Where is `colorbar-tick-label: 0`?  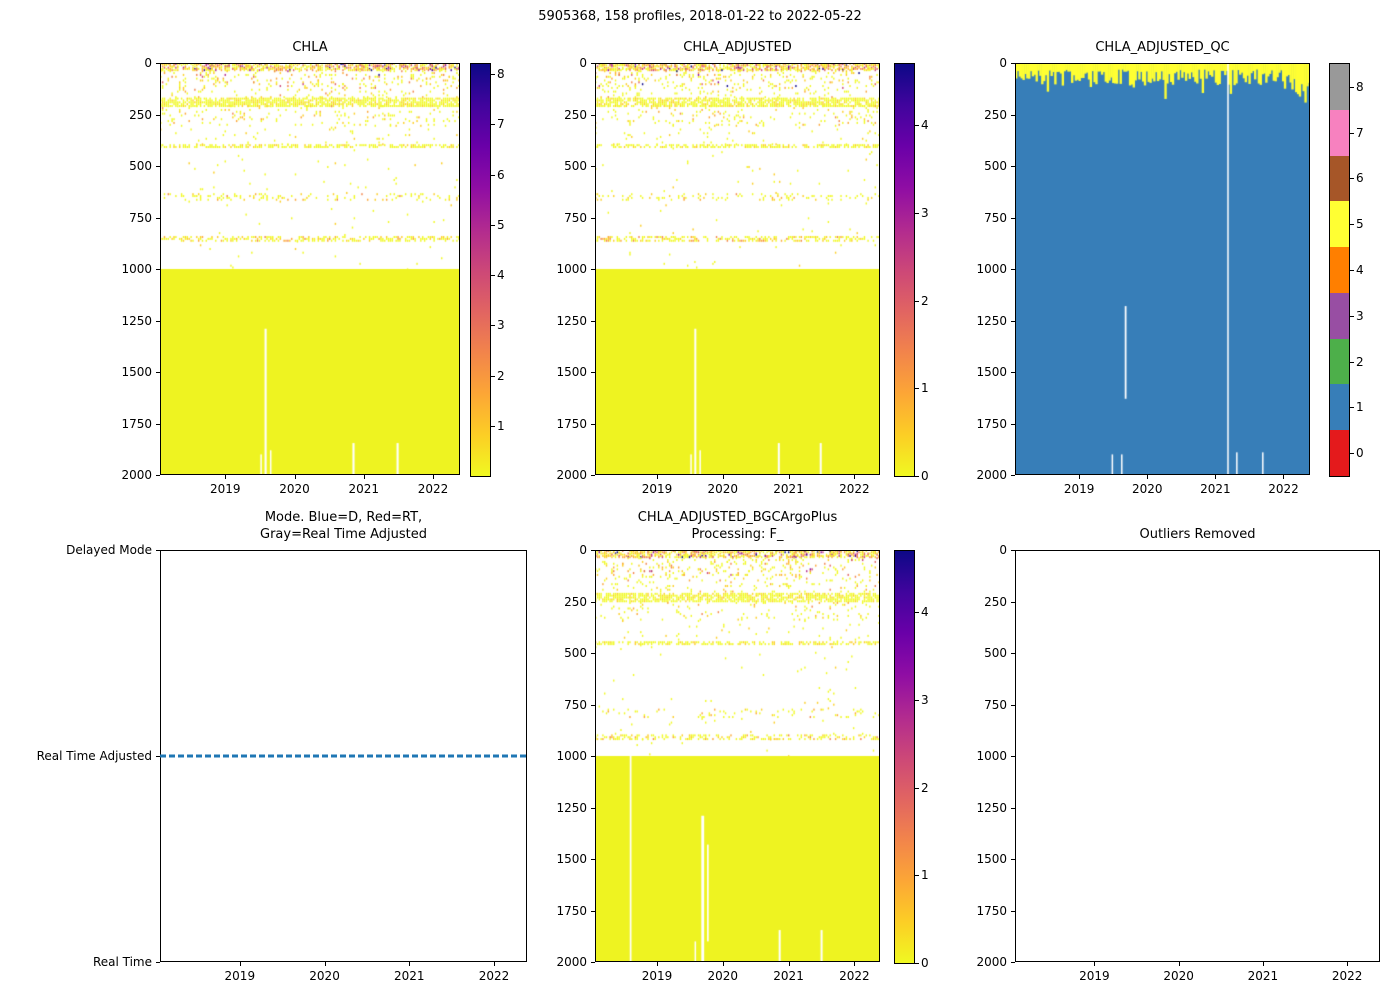
colorbar-tick-label: 0 is located at coordinates (1360, 453).